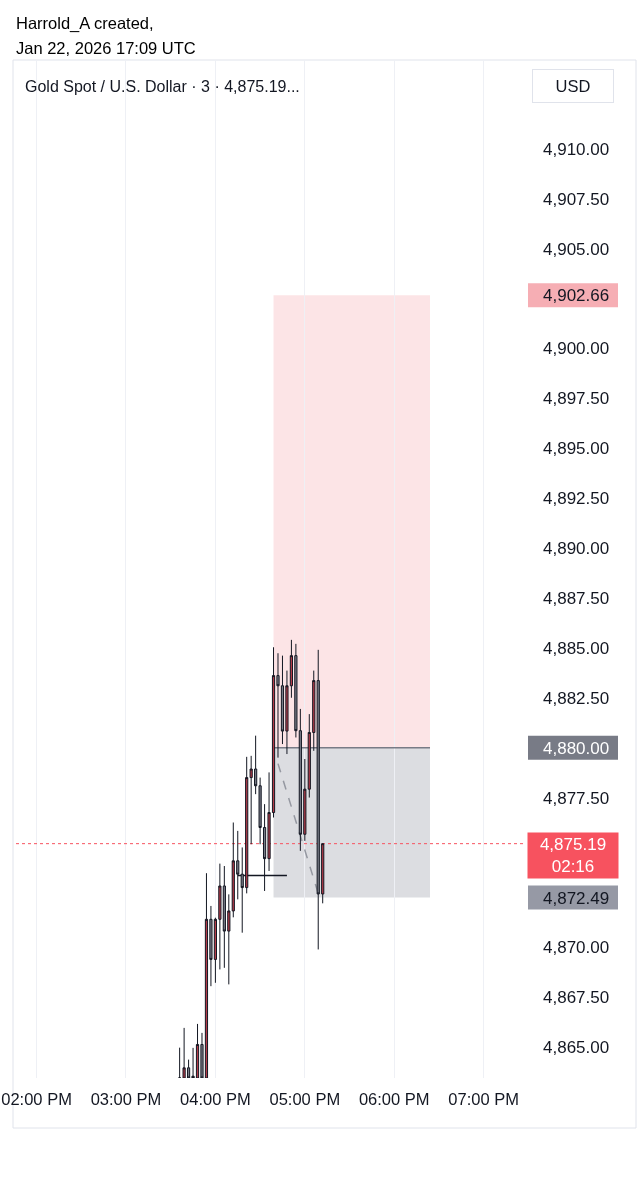 The height and width of the screenshot is (1200, 640). Describe the element at coordinates (576, 548) in the screenshot. I see `y-tick-label: 4,890.00` at that location.